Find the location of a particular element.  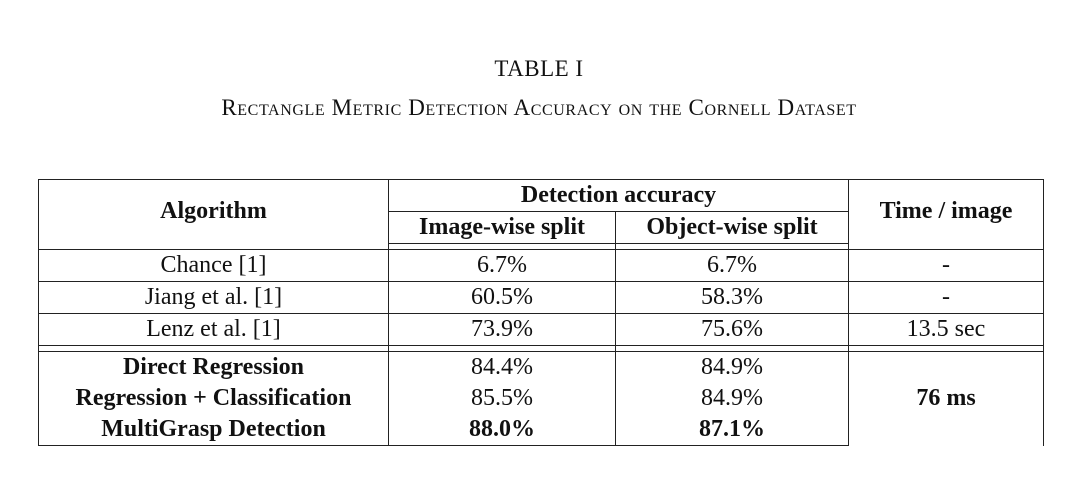

cell-algorithm: Direct Regression is located at coordinates (213, 367).